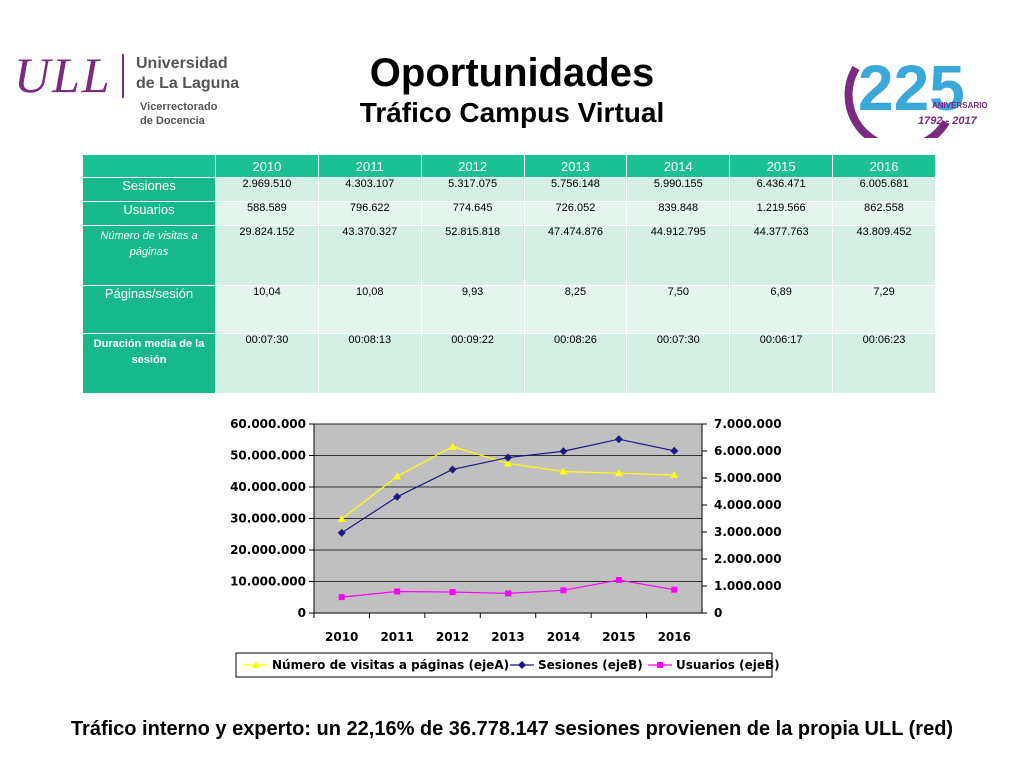 The image size is (1024, 768). I want to click on left-axis-label: 0, so click(302, 613).